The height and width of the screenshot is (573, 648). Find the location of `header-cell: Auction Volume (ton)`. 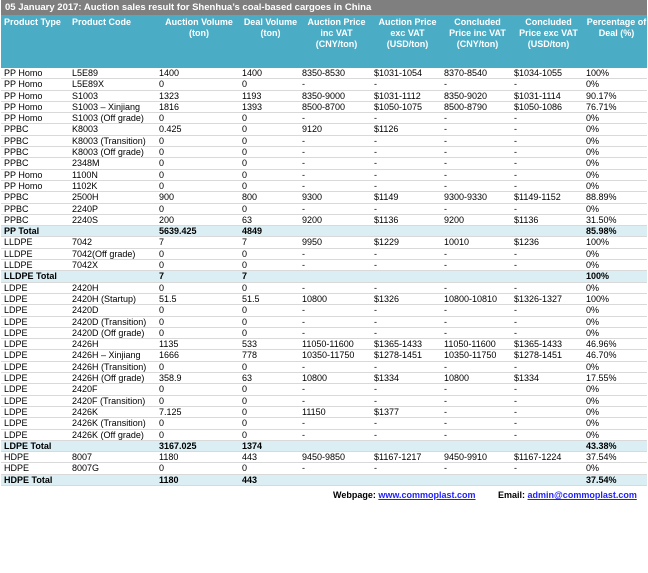

header-cell: Auction Volume (ton) is located at coordinates (199, 27).